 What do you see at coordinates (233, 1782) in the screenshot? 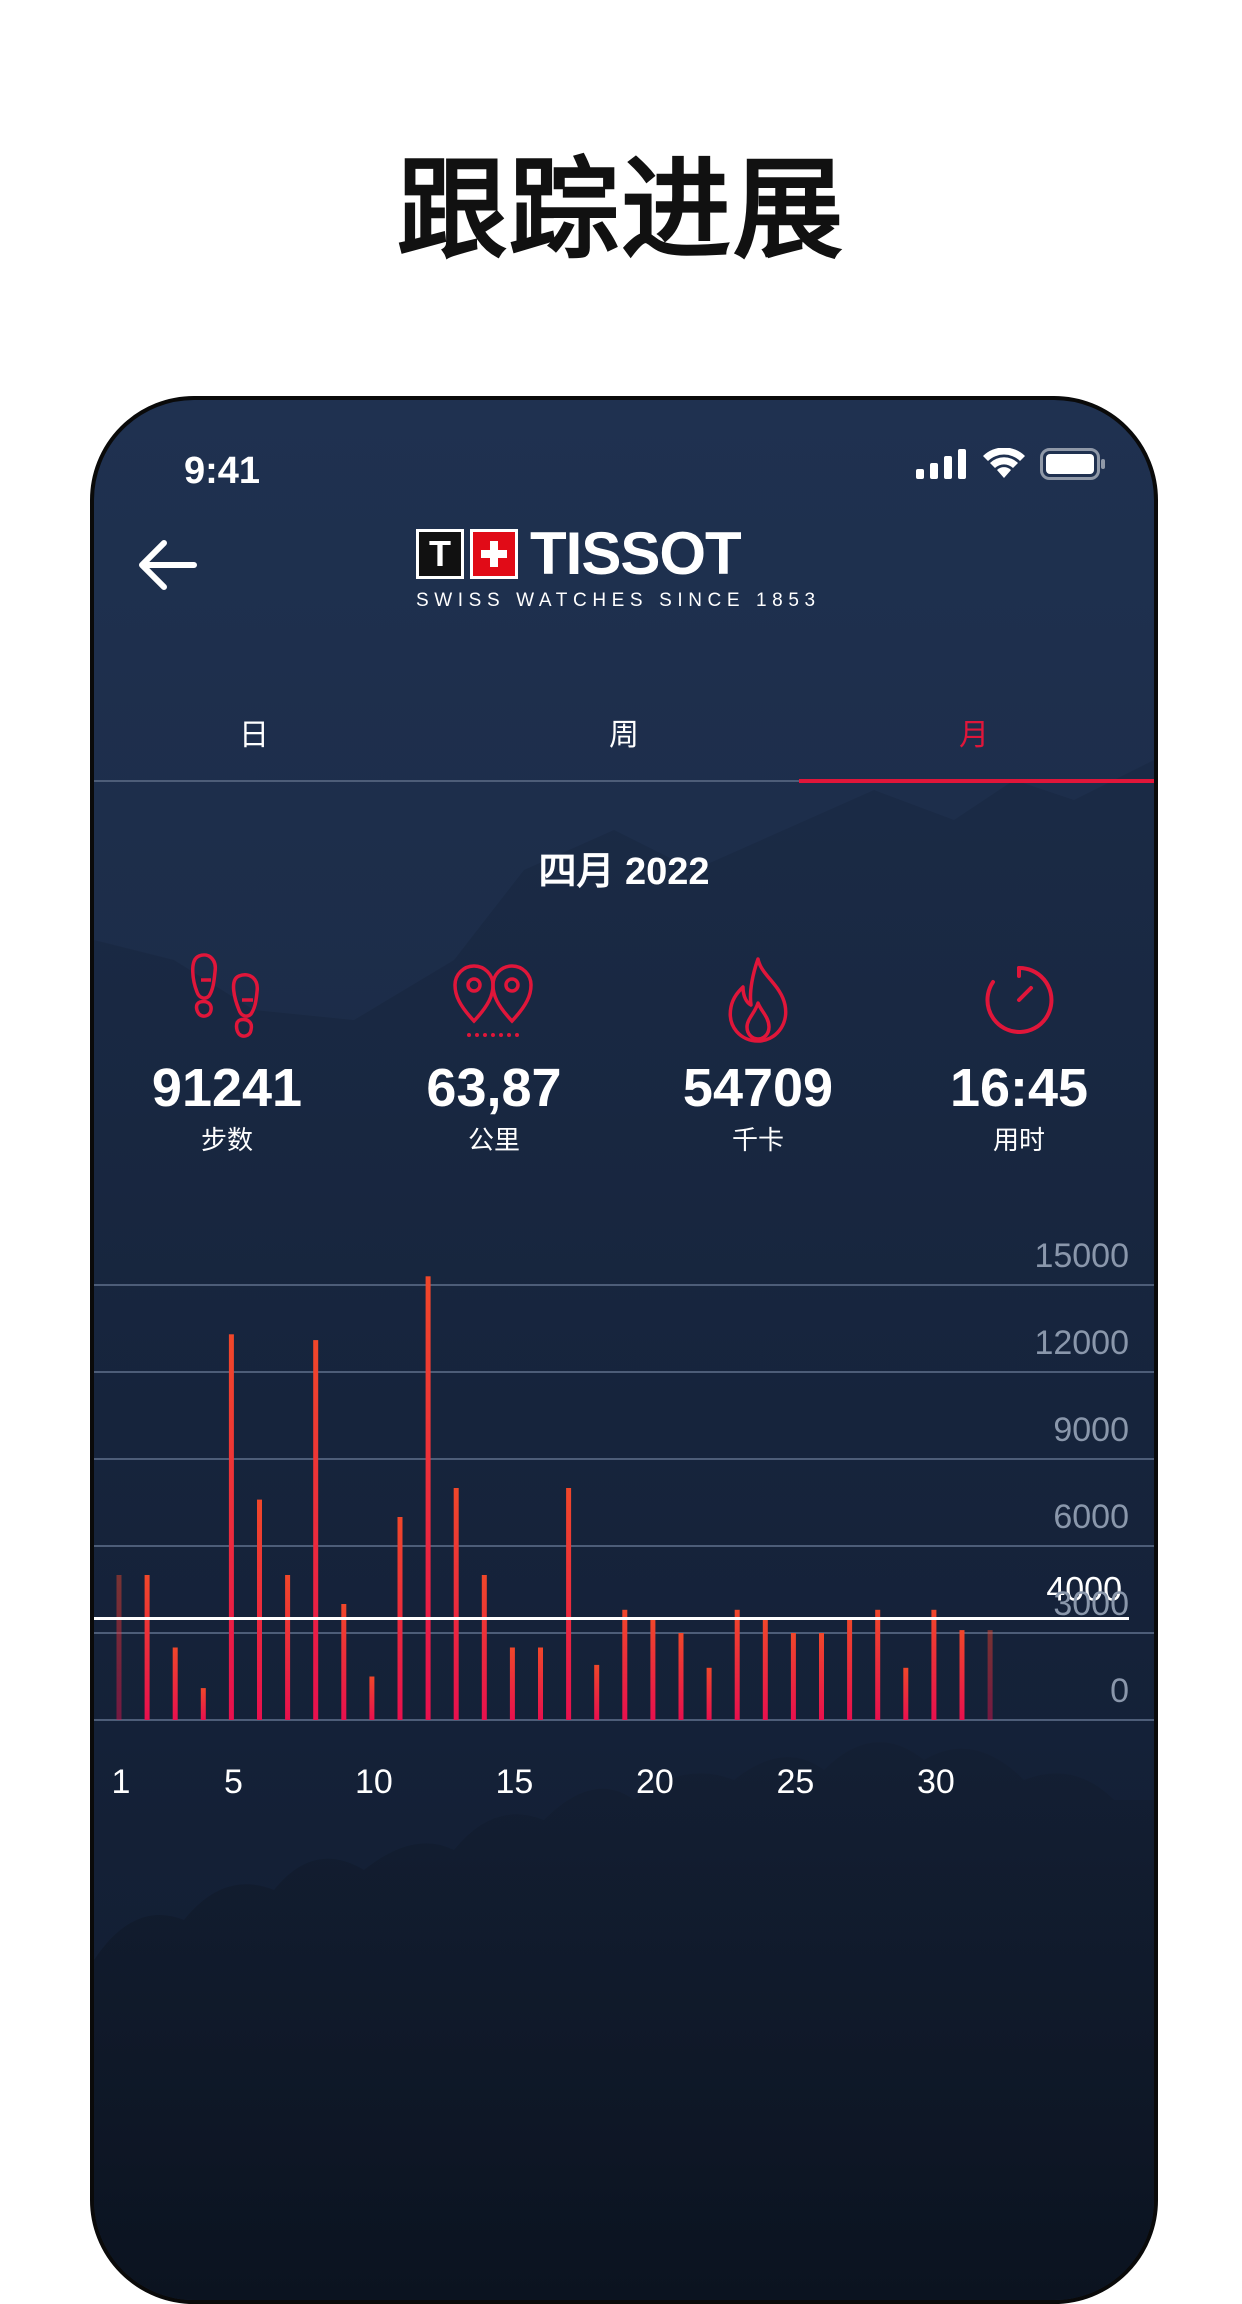
I see `x-tick-label: 5` at bounding box center [233, 1782].